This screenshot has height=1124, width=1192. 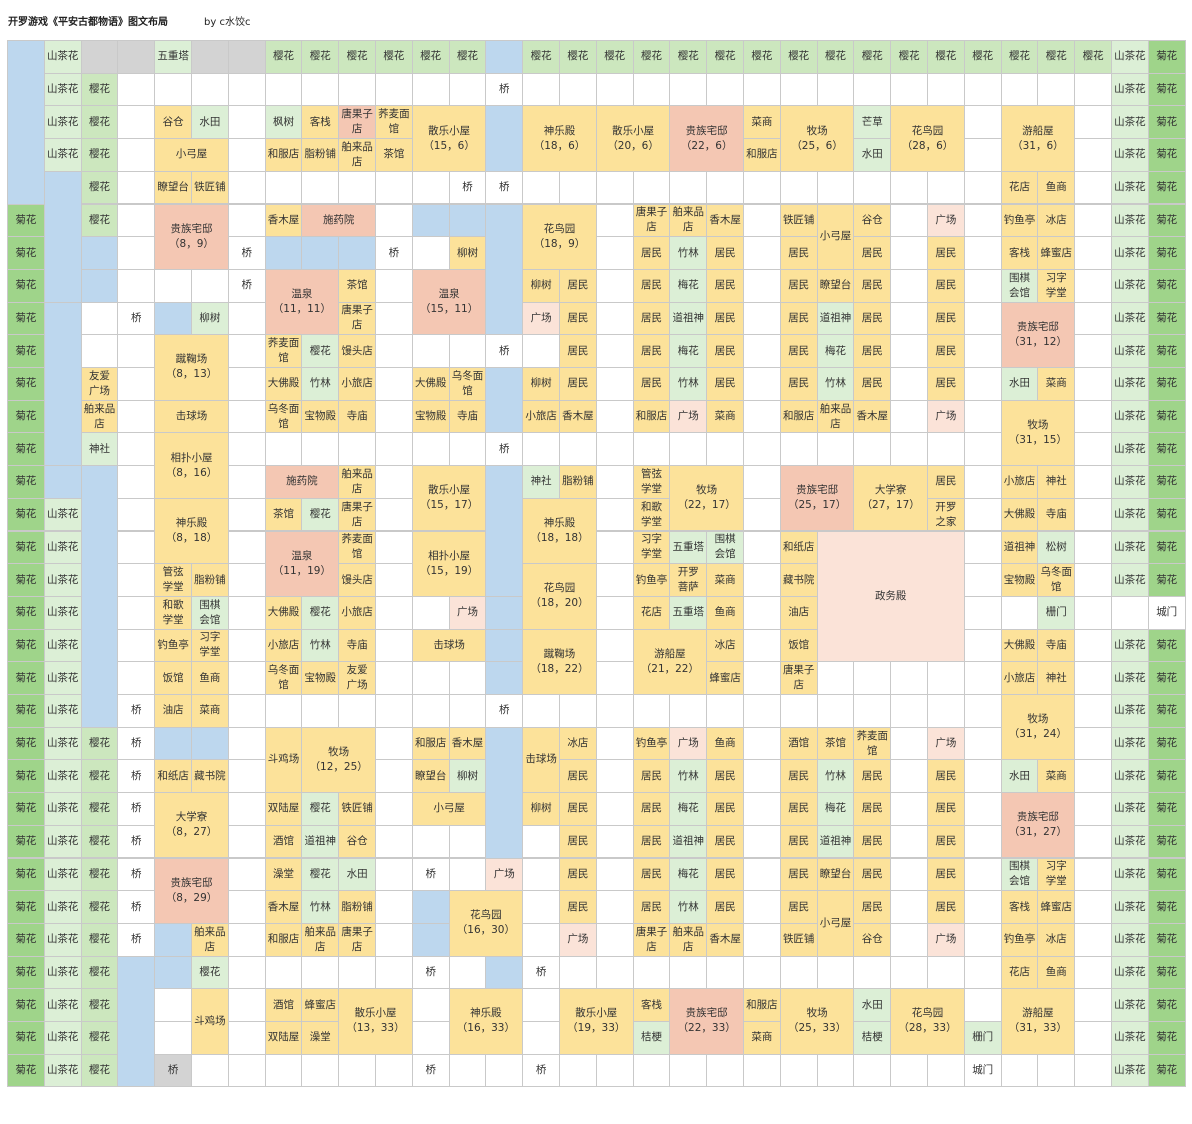 What do you see at coordinates (578, 743) in the screenshot?
I see `map-cell: 冰店` at bounding box center [578, 743].